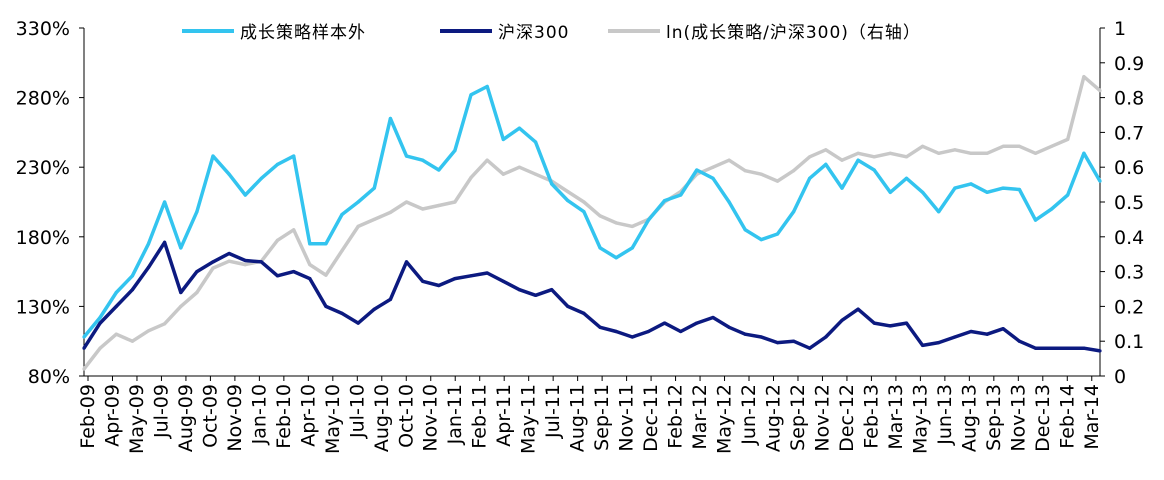 The height and width of the screenshot is (480, 1164). I want to click on x-tick-label: May-10, so click(333, 419).